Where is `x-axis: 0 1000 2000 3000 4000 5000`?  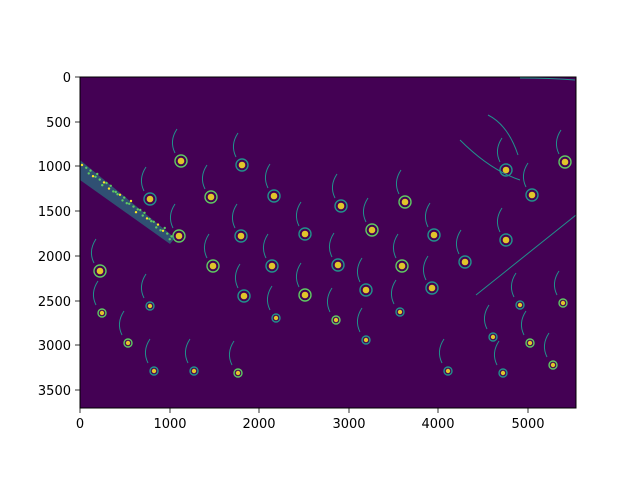
x-axis: 0 1000 2000 3000 4000 5000 is located at coordinates (310, 420).